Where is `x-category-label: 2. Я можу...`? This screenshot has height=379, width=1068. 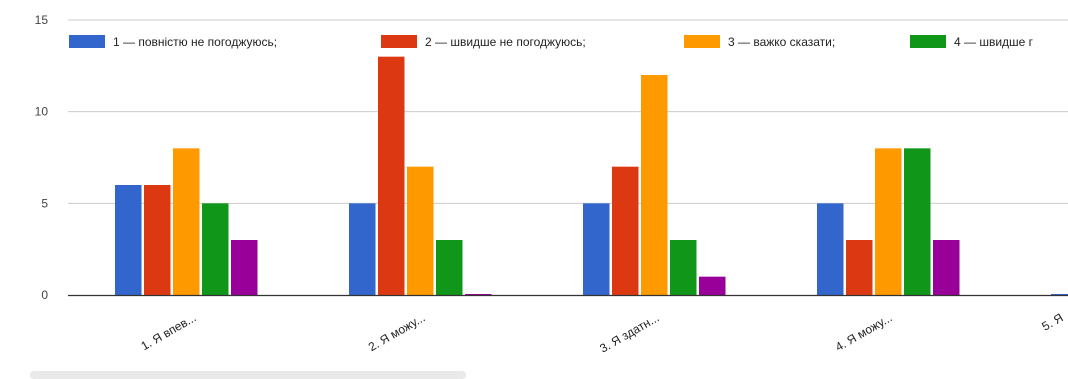 x-category-label: 2. Я можу... is located at coordinates (397, 332).